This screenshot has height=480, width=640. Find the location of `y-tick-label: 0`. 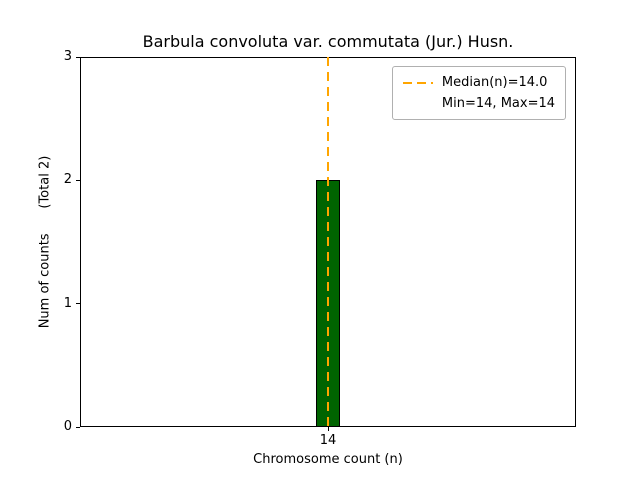

y-tick-label: 0 is located at coordinates (67, 426).